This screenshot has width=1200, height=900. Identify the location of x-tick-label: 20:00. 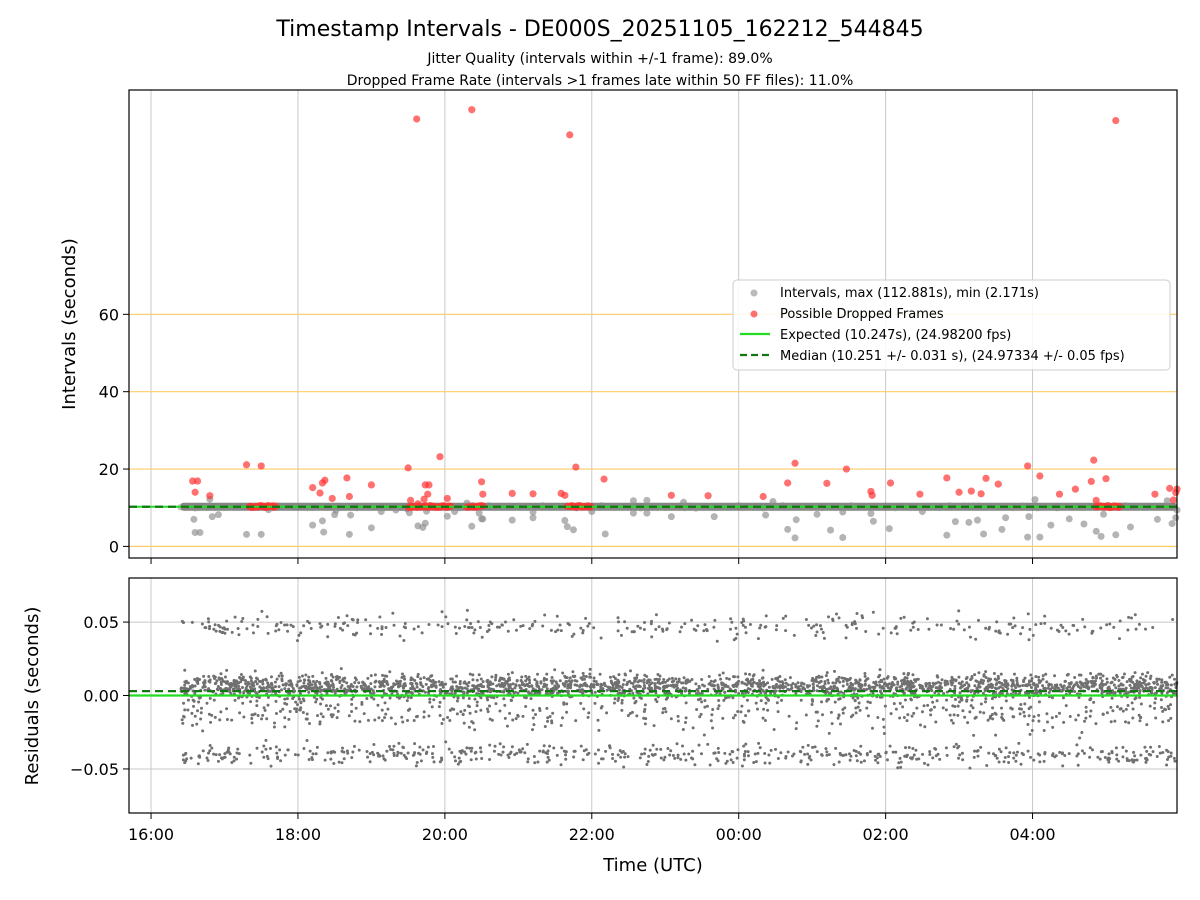
(445, 834).